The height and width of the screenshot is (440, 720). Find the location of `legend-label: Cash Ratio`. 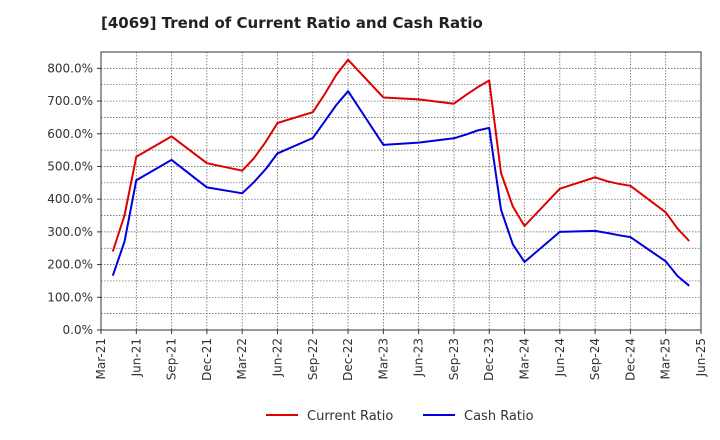

legend-label: Cash Ratio is located at coordinates (499, 416).